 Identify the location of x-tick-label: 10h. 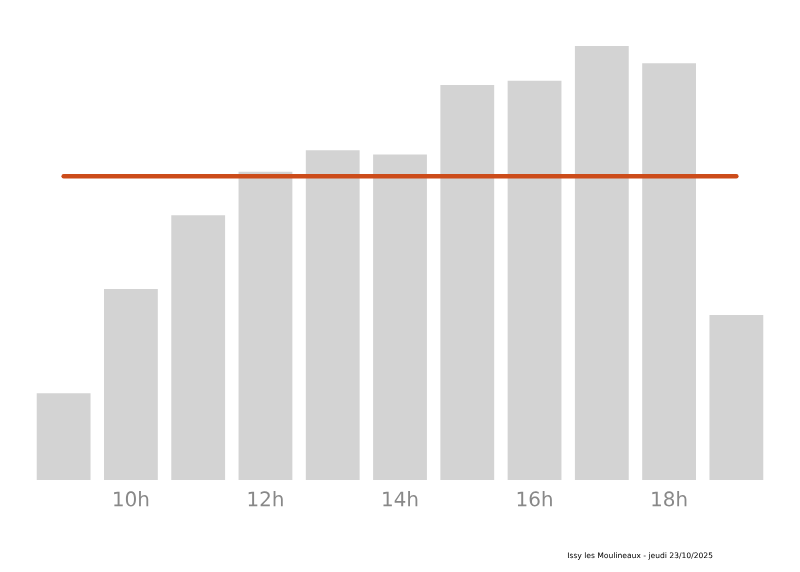
(131, 499).